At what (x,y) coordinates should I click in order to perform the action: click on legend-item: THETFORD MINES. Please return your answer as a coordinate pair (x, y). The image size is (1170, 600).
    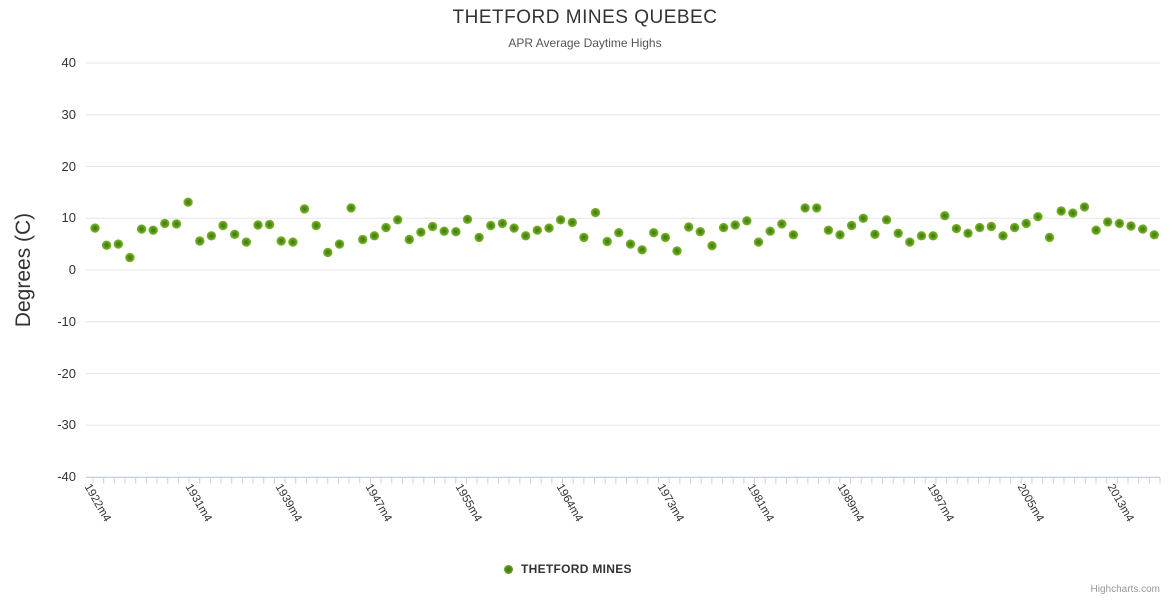
    Looking at the image, I should click on (568, 569).